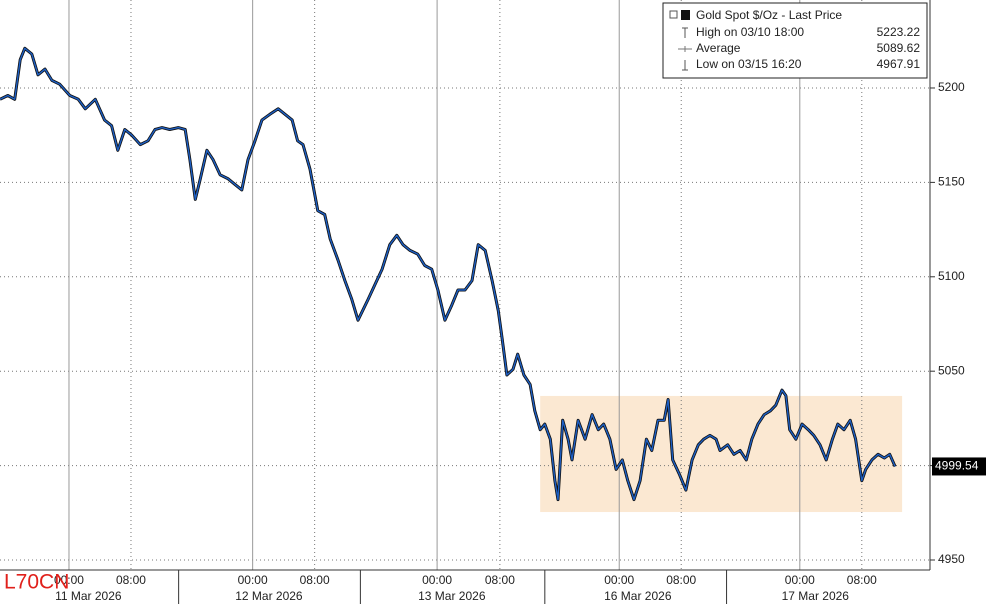 This screenshot has height=604, width=986. What do you see at coordinates (951, 87) in the screenshot?
I see `y-tick-label: 5200` at bounding box center [951, 87].